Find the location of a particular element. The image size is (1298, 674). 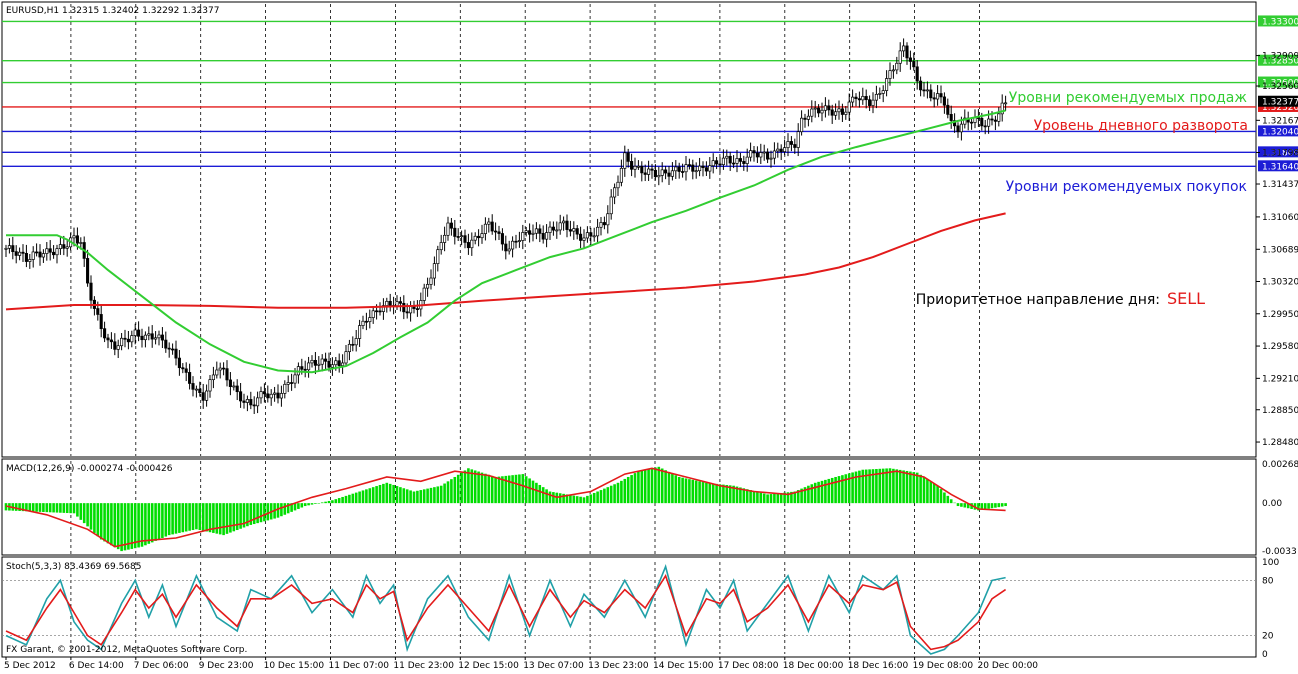

y-tick-label: 1.31060 is located at coordinates (1280, 218).